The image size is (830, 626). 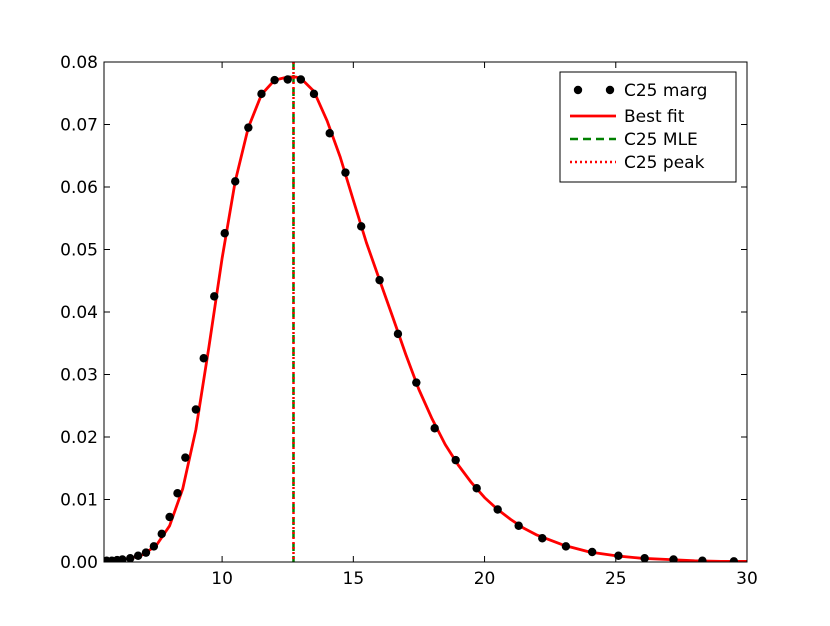 I want to click on x-tick-label: 30, so click(x=747, y=579).